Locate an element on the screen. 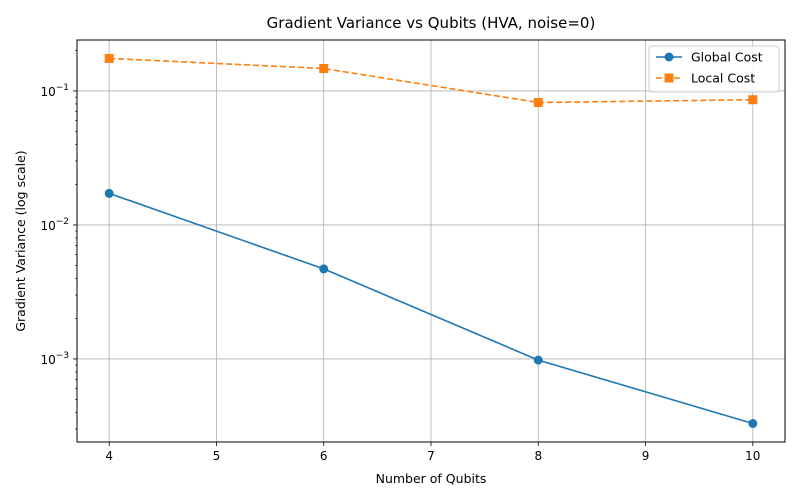 The height and width of the screenshot is (500, 800). y-tick-exponent: −2 is located at coordinates (62, 222).